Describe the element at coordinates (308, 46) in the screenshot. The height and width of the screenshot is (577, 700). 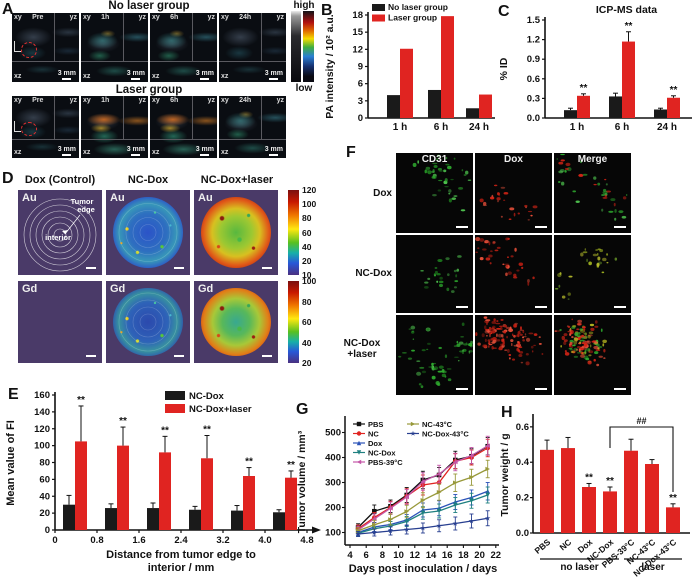
I see `pa-intensity-colorbar` at that location.